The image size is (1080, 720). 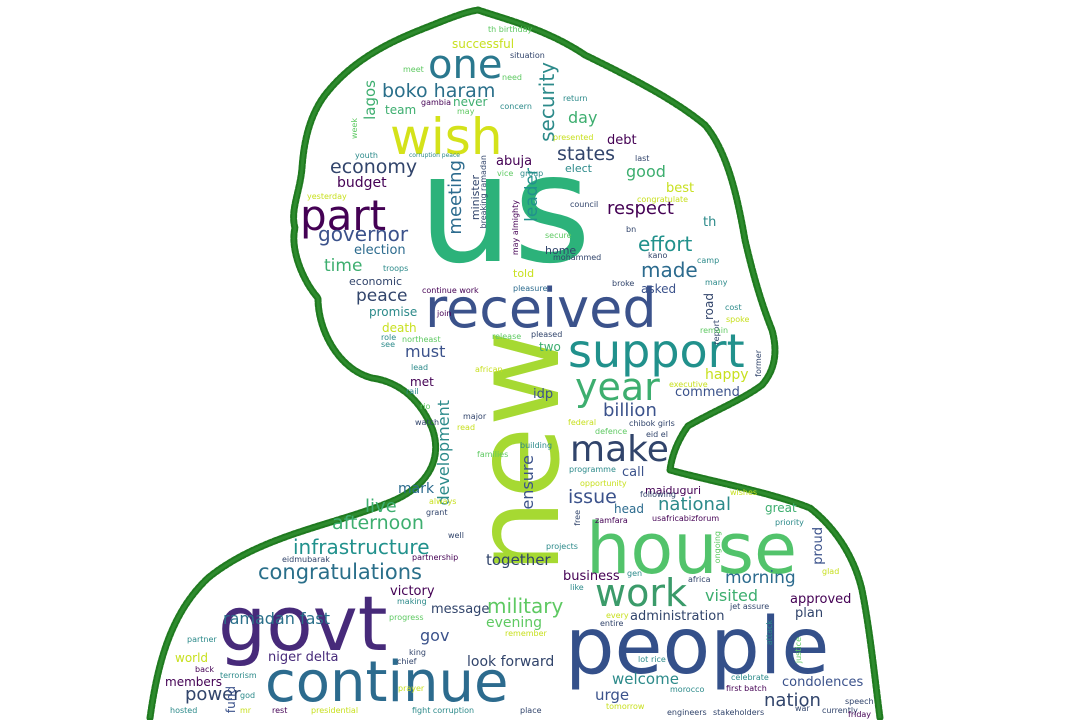 I want to click on word: part, so click(x=343, y=215).